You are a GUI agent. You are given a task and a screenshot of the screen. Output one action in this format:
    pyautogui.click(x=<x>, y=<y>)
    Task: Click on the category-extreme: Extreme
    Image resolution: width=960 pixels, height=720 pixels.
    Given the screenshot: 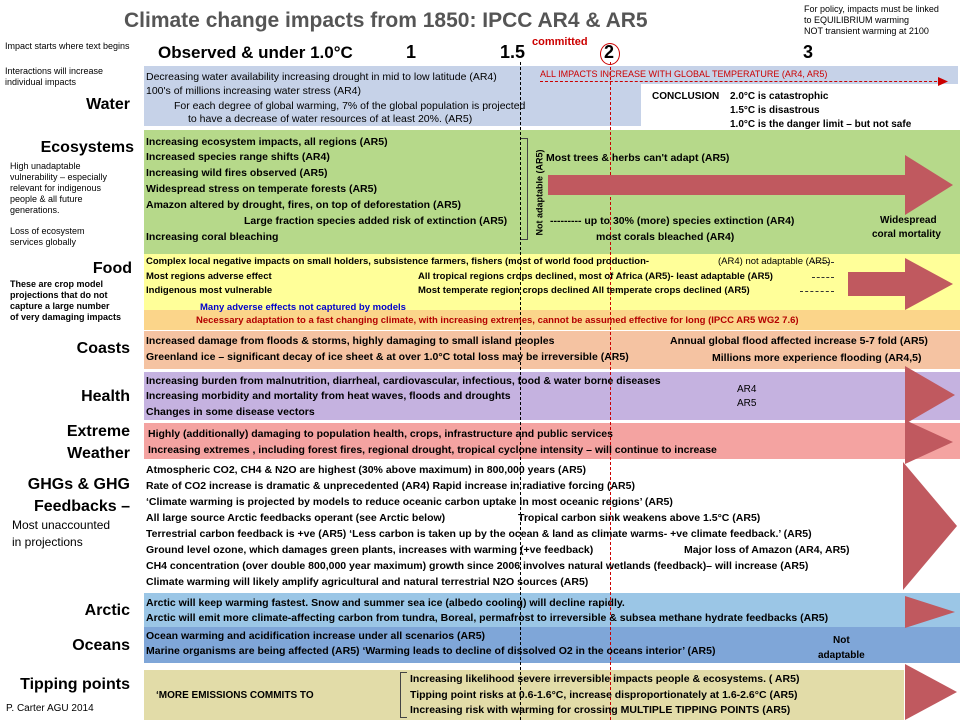 What is the action you would take?
    pyautogui.click(x=98, y=431)
    